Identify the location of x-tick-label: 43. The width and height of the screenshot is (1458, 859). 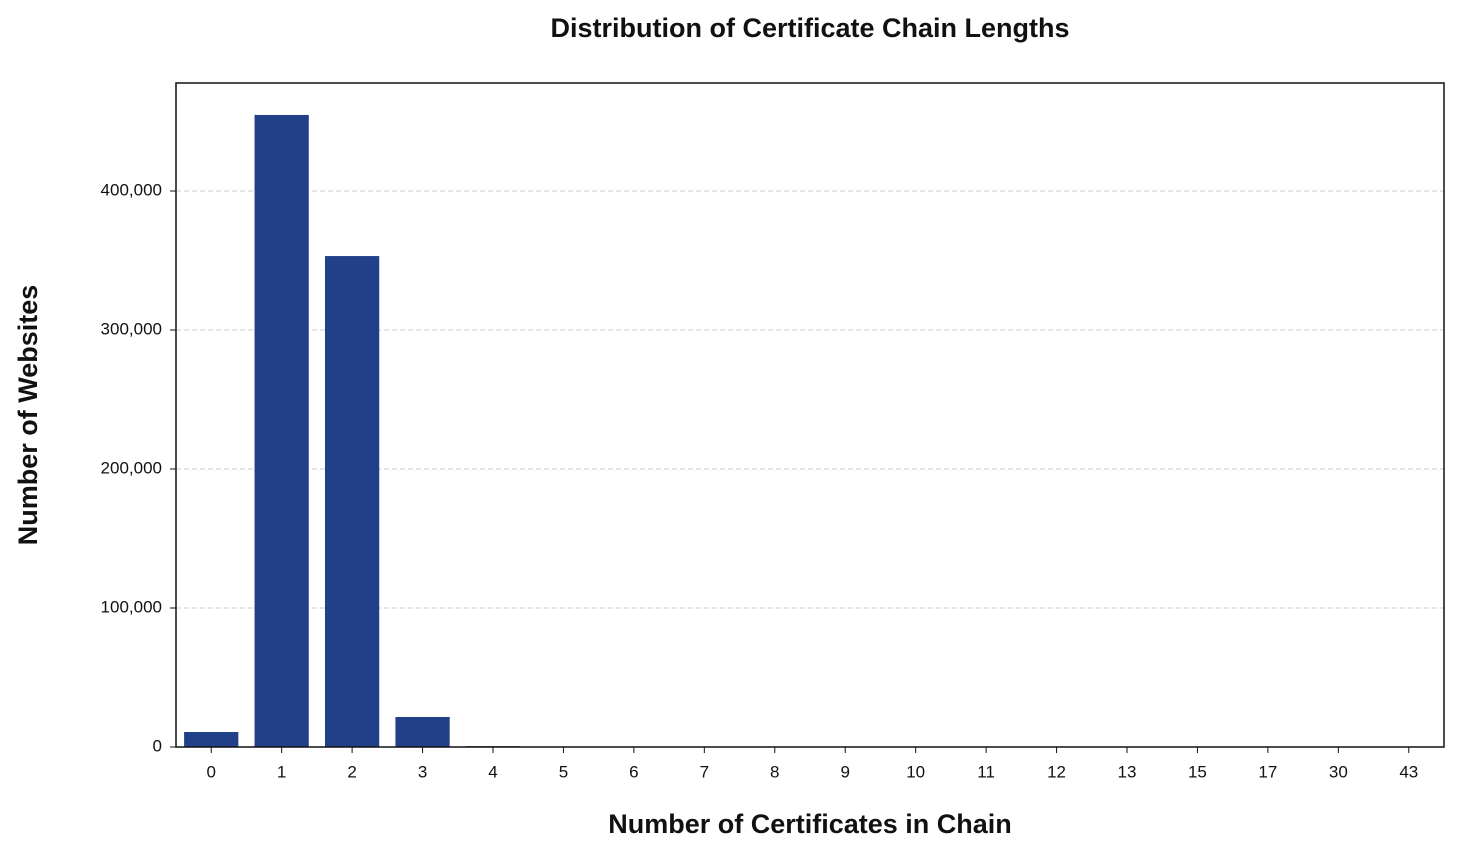
(1408, 771).